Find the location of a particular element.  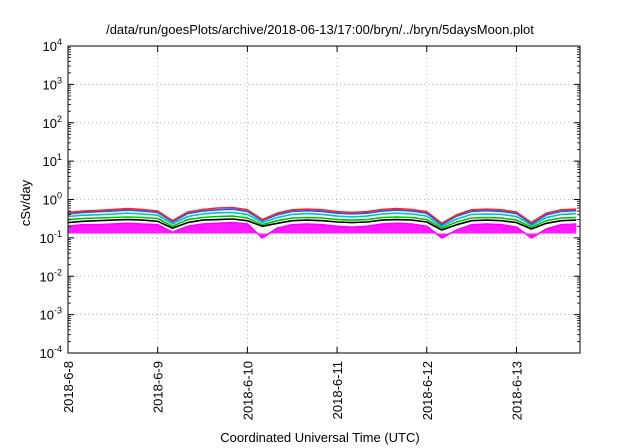

x-tick-label: 2018-6-9 is located at coordinates (158, 387).